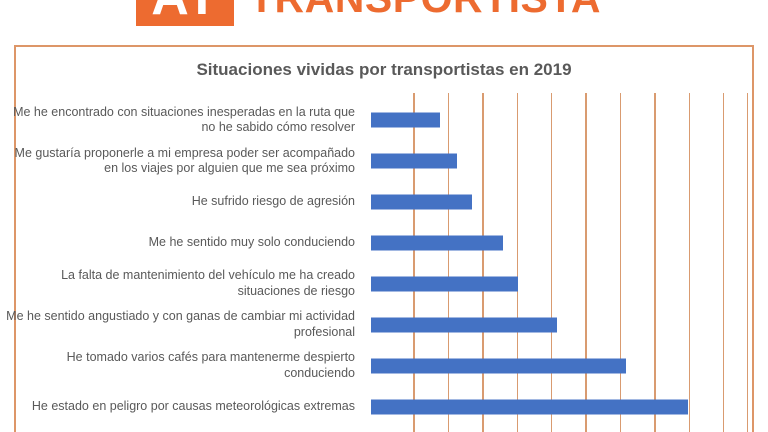 This screenshot has height=432, width=768. I want to click on brand-logo: AT, so click(185, 13).